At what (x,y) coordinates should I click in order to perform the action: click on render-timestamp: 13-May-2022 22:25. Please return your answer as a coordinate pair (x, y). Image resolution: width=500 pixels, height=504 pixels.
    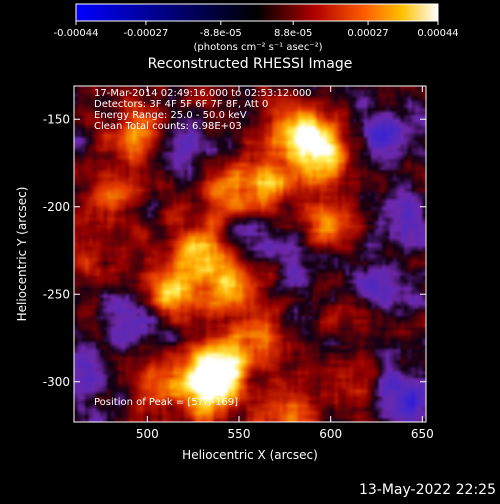
    Looking at the image, I should click on (427, 490).